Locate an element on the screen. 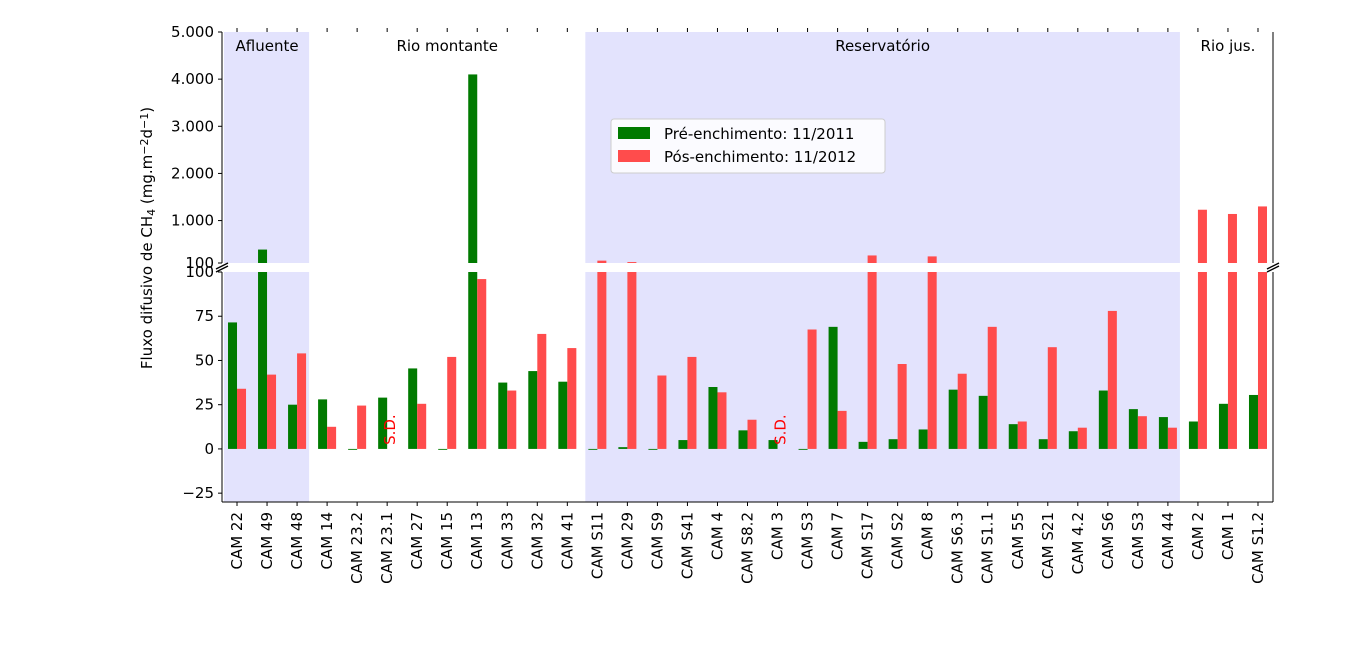 This screenshot has width=1366, height=647. x-tick-label: CAM S11 is located at coordinates (597, 545).